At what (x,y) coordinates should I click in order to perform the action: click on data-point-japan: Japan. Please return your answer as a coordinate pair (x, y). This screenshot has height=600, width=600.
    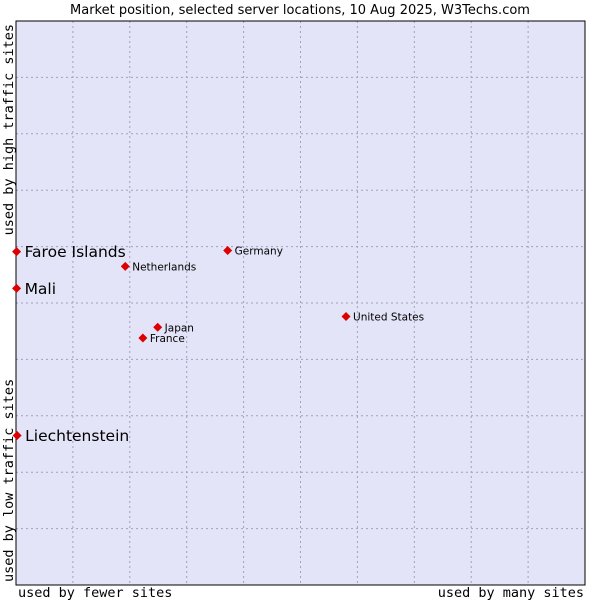
    Looking at the image, I should click on (173, 328).